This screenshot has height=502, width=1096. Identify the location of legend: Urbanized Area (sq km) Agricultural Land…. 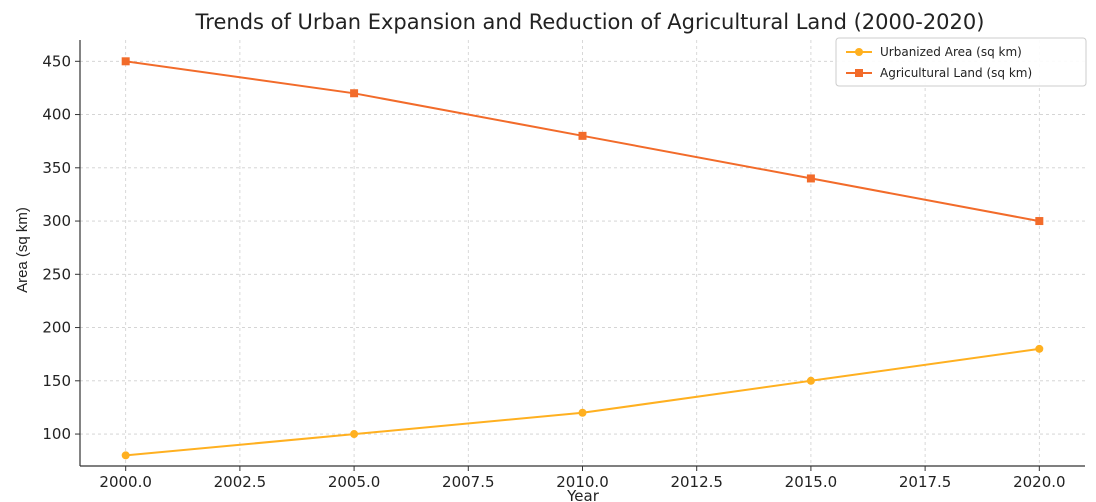
(961, 62).